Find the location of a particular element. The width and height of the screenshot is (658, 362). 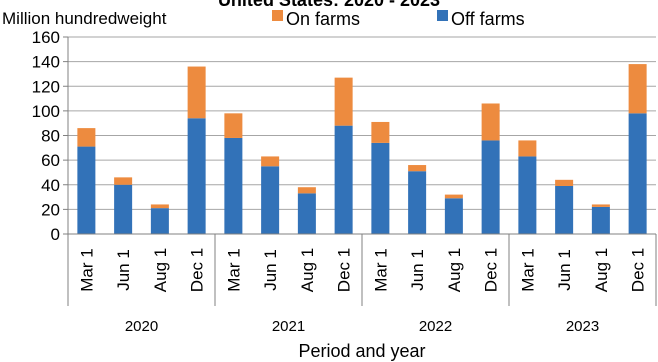

y-tick-label: 40 is located at coordinates (50, 185).